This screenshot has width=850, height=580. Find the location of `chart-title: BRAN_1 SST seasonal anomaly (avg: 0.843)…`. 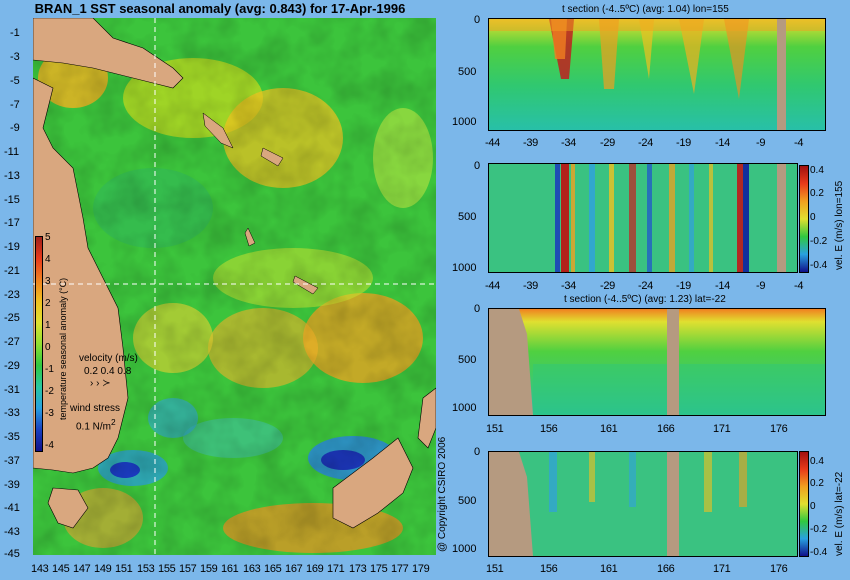

chart-title: BRAN_1 SST seasonal anomaly (avg: 0.843)… is located at coordinates (220, 8).